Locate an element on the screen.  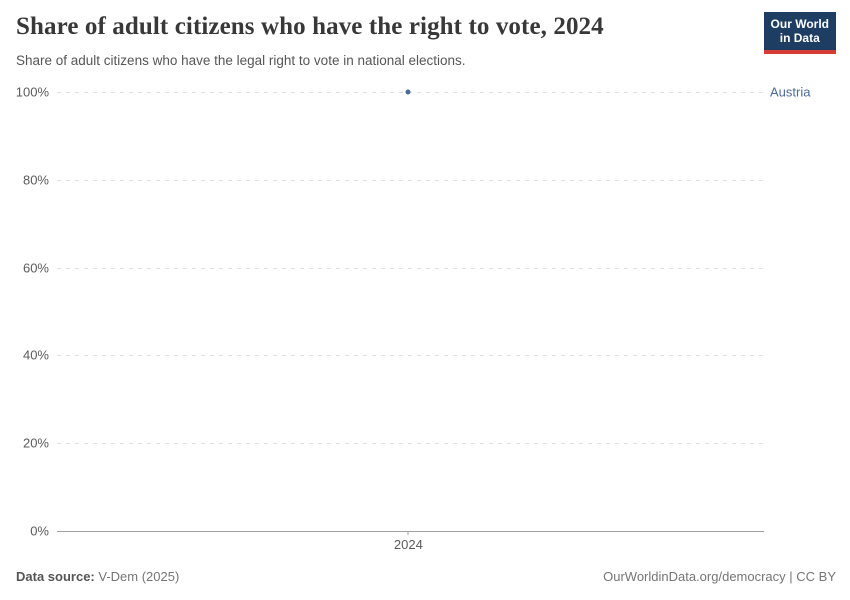
data-source-label: Data source: is located at coordinates (55, 576).